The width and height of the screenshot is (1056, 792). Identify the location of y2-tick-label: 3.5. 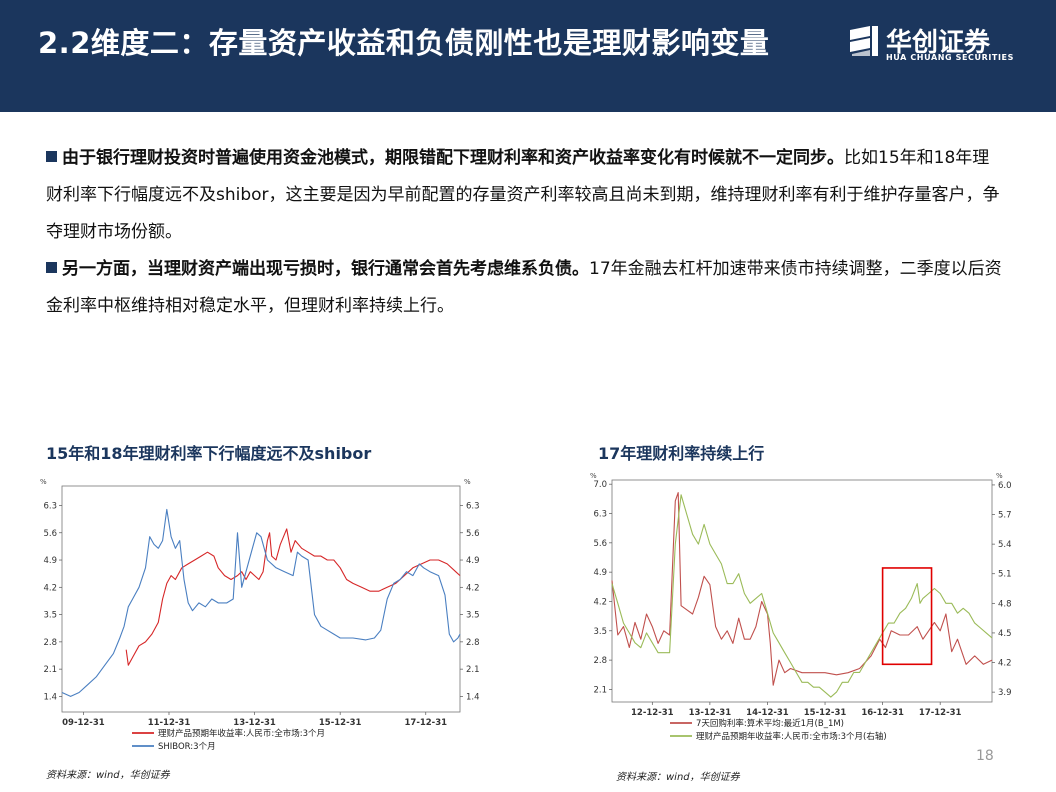
(473, 616).